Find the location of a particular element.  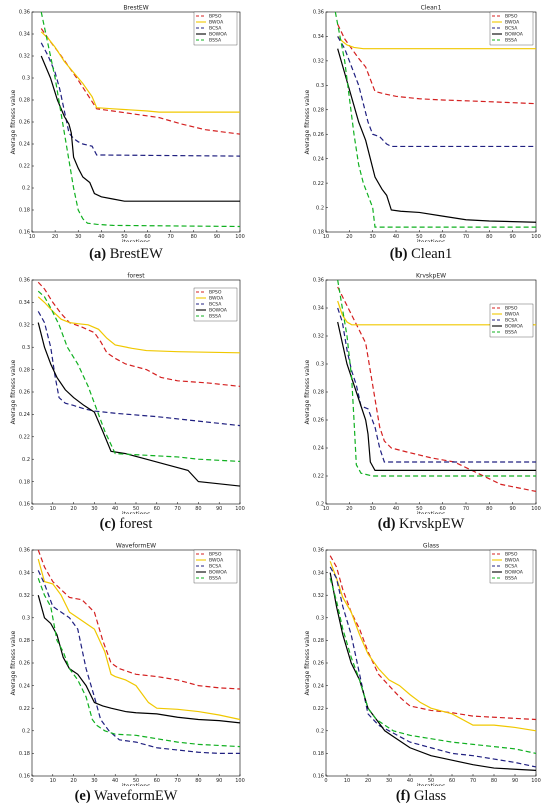

x-tick-label: 70 is located at coordinates (473, 781).